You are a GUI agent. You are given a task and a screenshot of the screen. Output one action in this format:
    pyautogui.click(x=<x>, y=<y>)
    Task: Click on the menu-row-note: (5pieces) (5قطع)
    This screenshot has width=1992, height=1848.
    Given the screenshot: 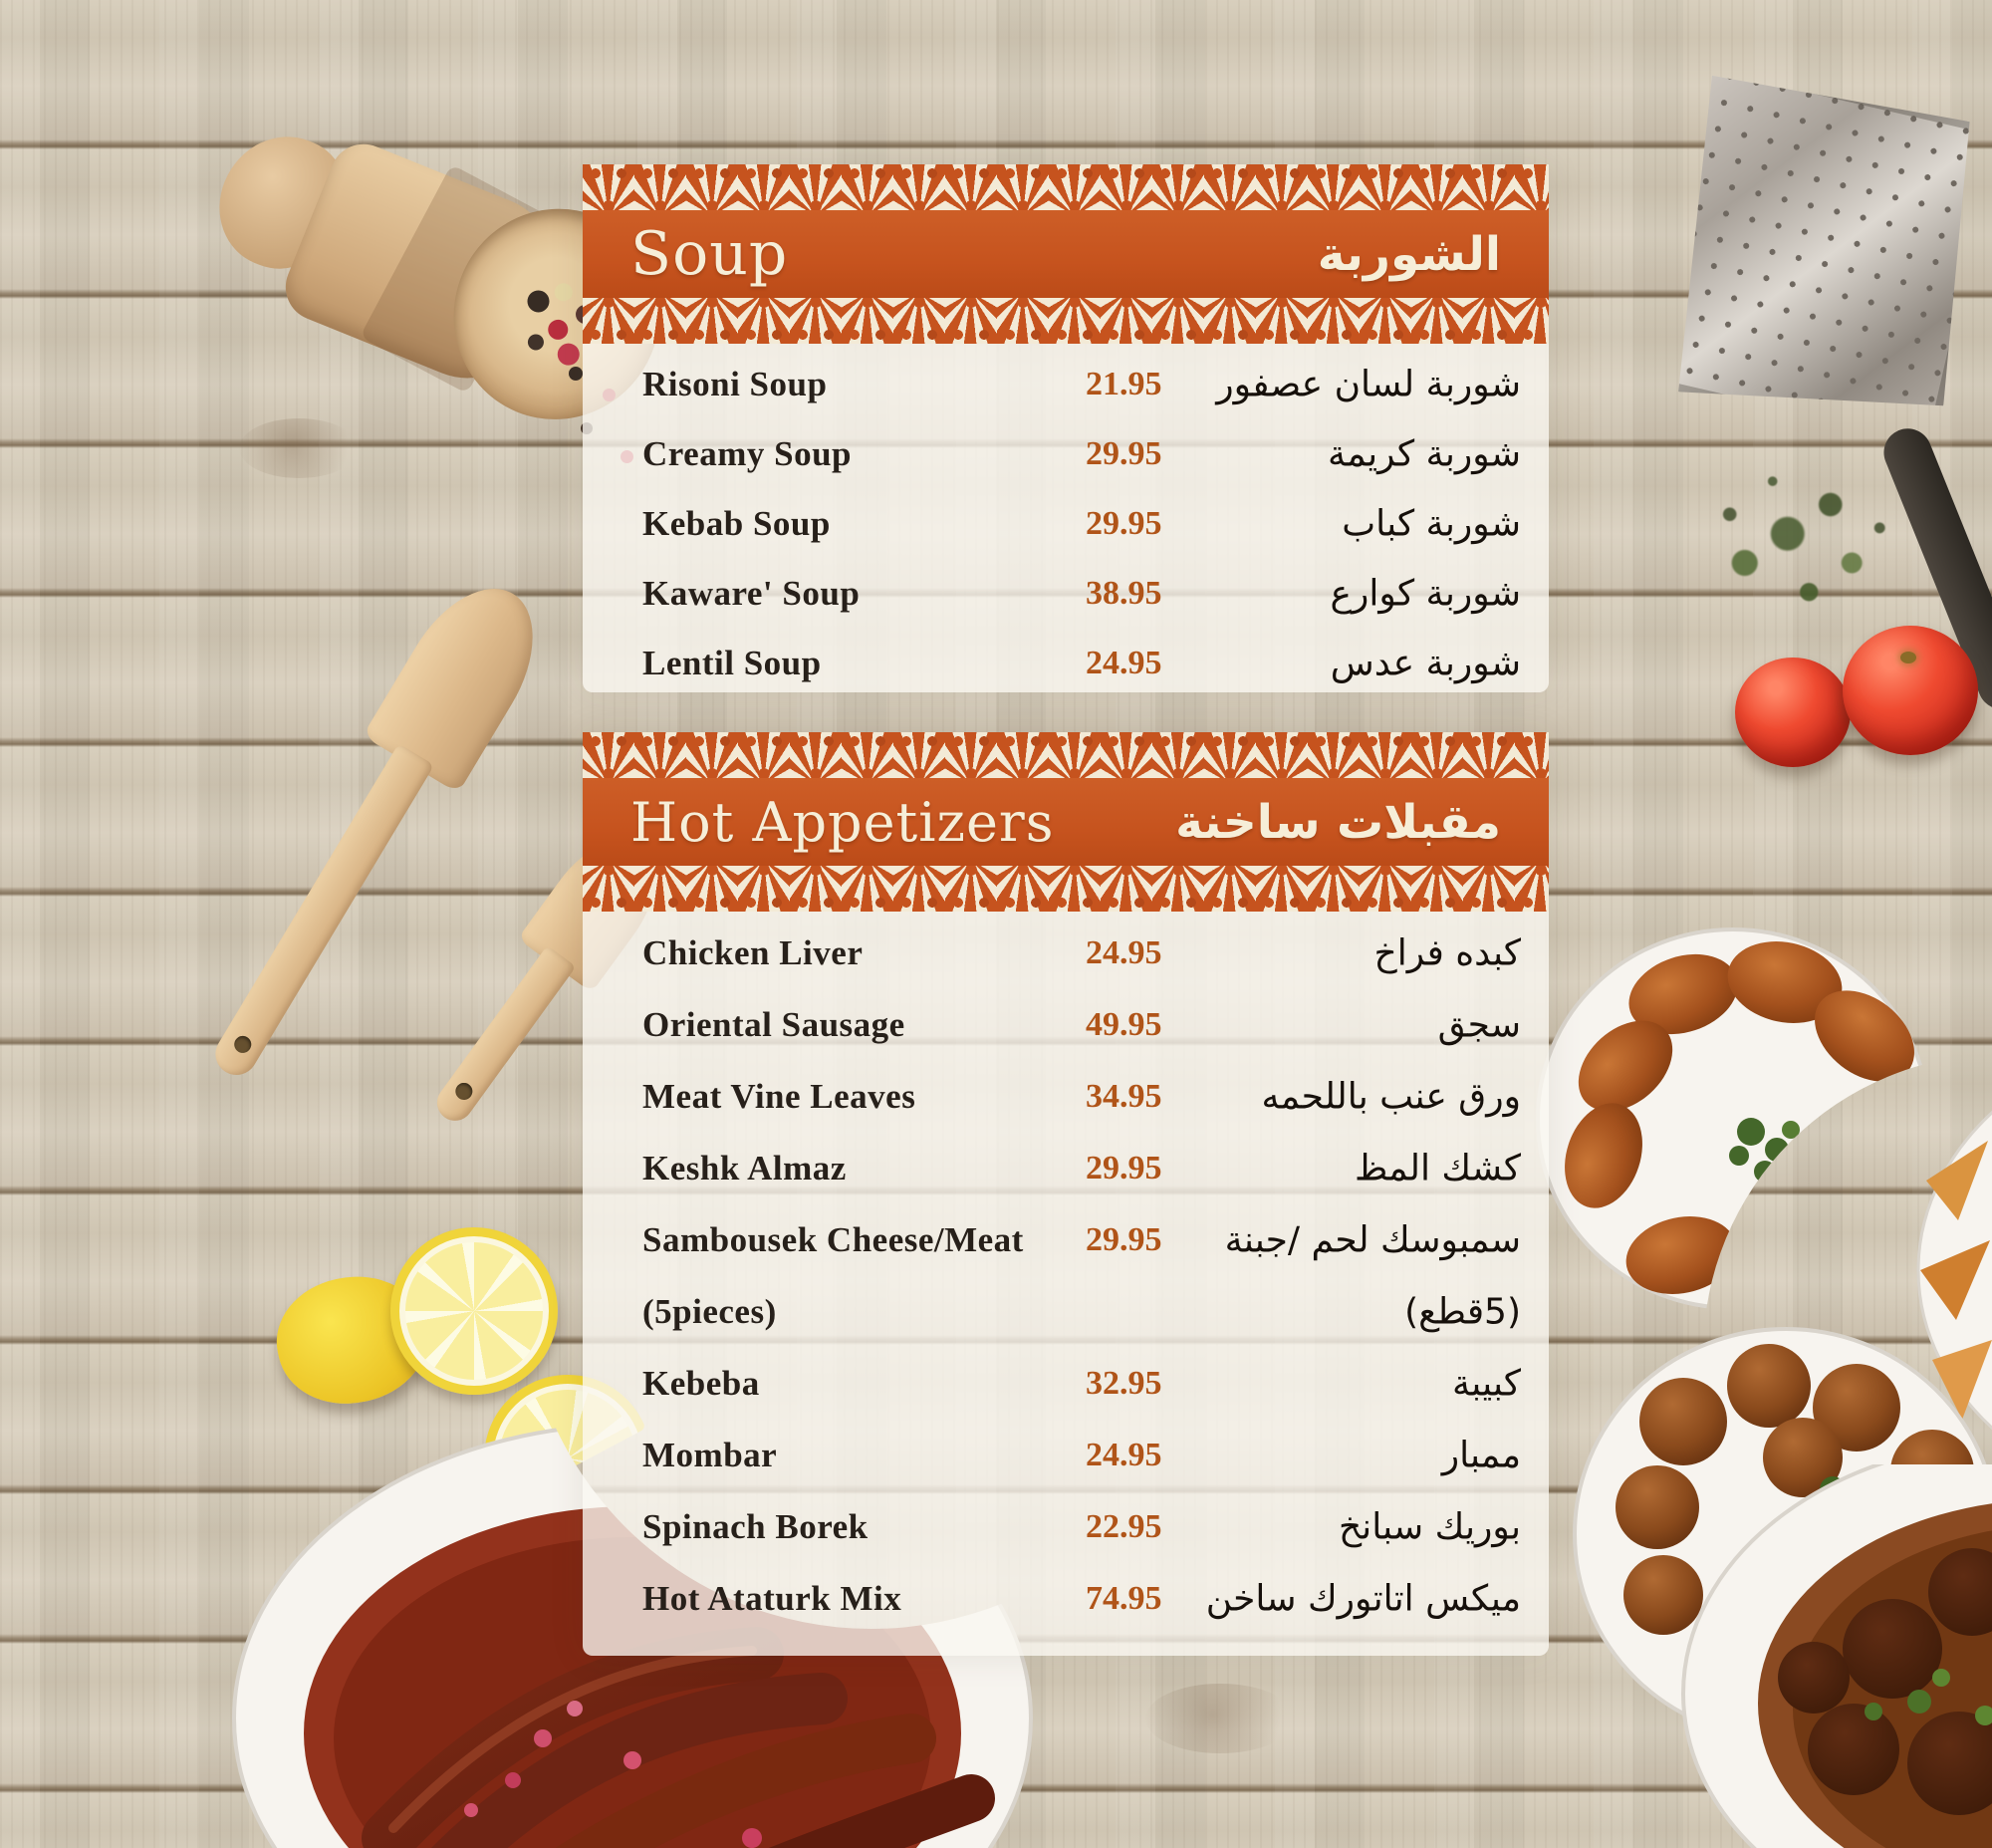 What is the action you would take?
    pyautogui.click(x=1066, y=1312)
    